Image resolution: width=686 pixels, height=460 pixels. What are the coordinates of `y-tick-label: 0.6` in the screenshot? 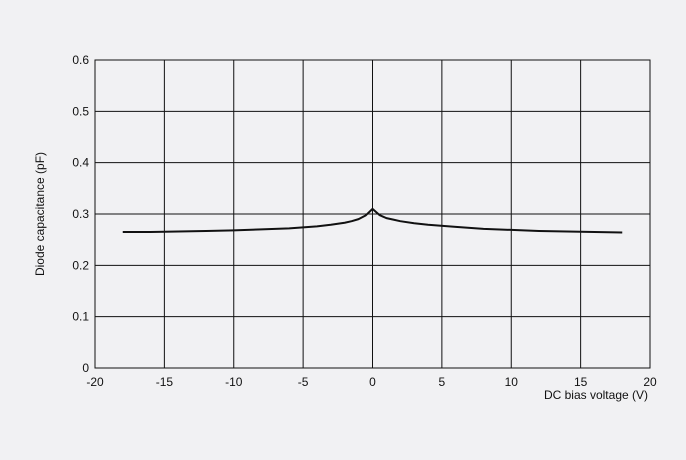 It's located at (80, 60).